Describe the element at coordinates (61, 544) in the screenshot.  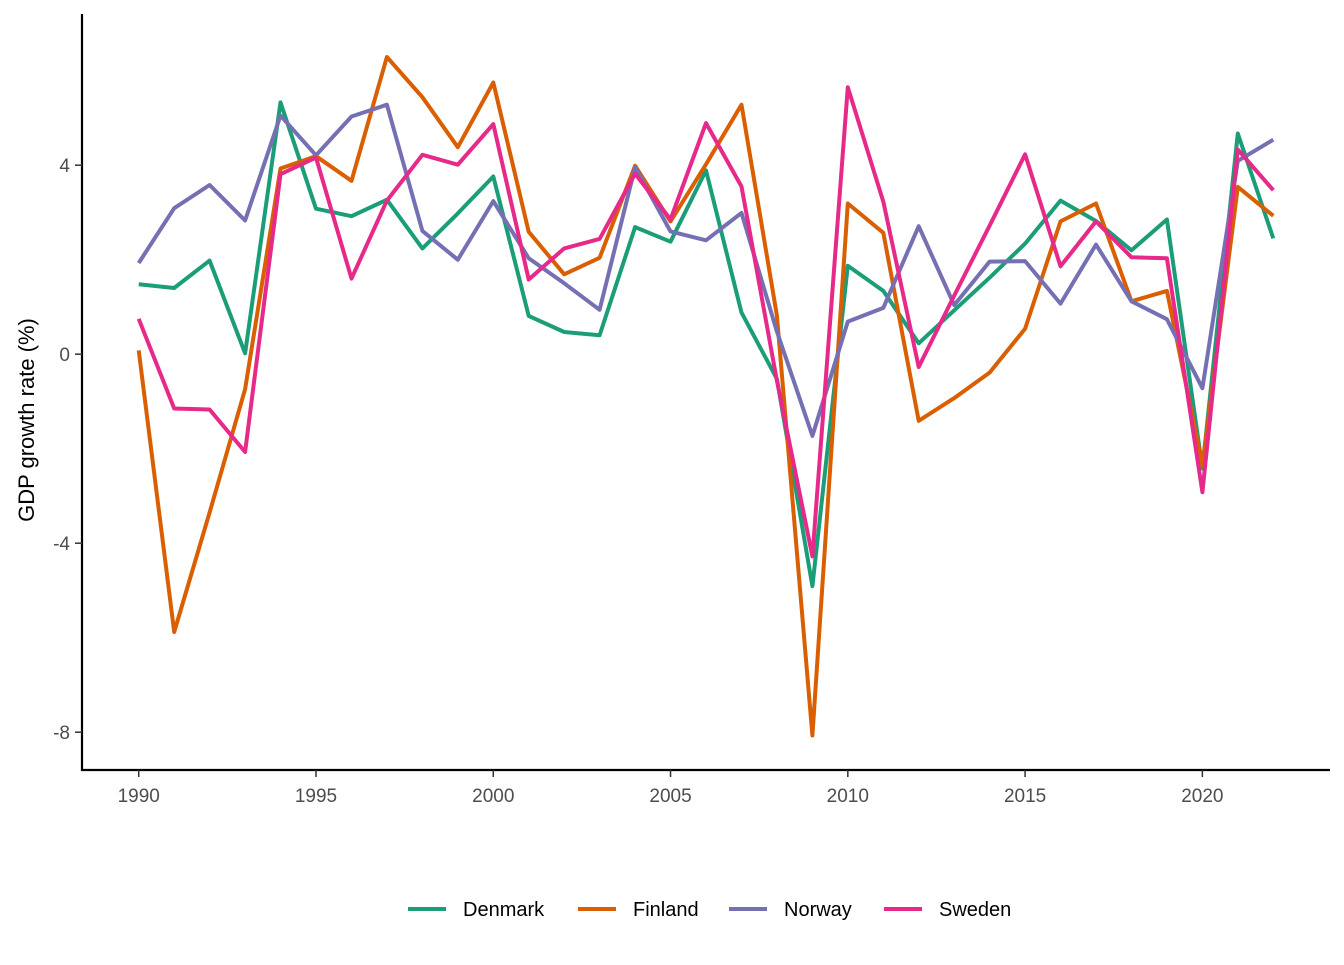
I see `y-tick-label: -4` at that location.